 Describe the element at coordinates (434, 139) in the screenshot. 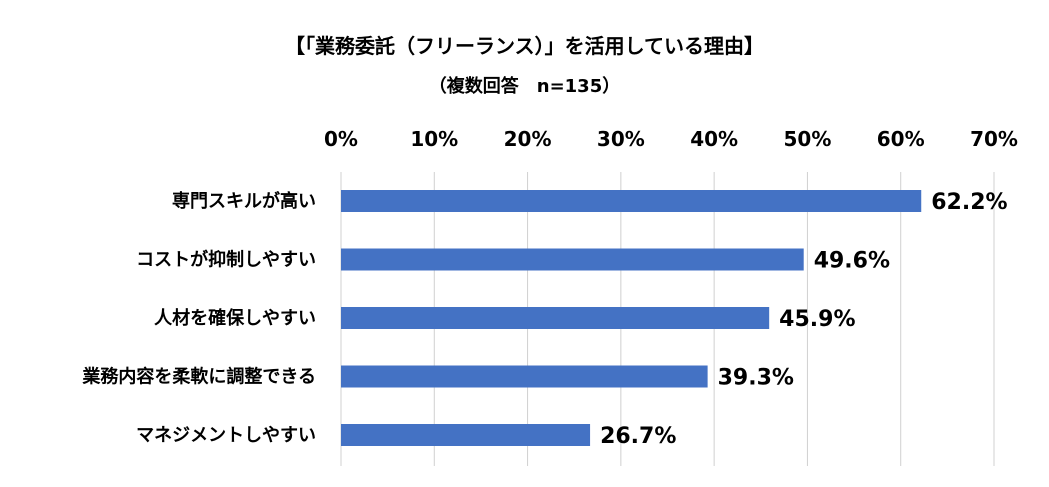

I see `x-tick-label: 10%` at that location.